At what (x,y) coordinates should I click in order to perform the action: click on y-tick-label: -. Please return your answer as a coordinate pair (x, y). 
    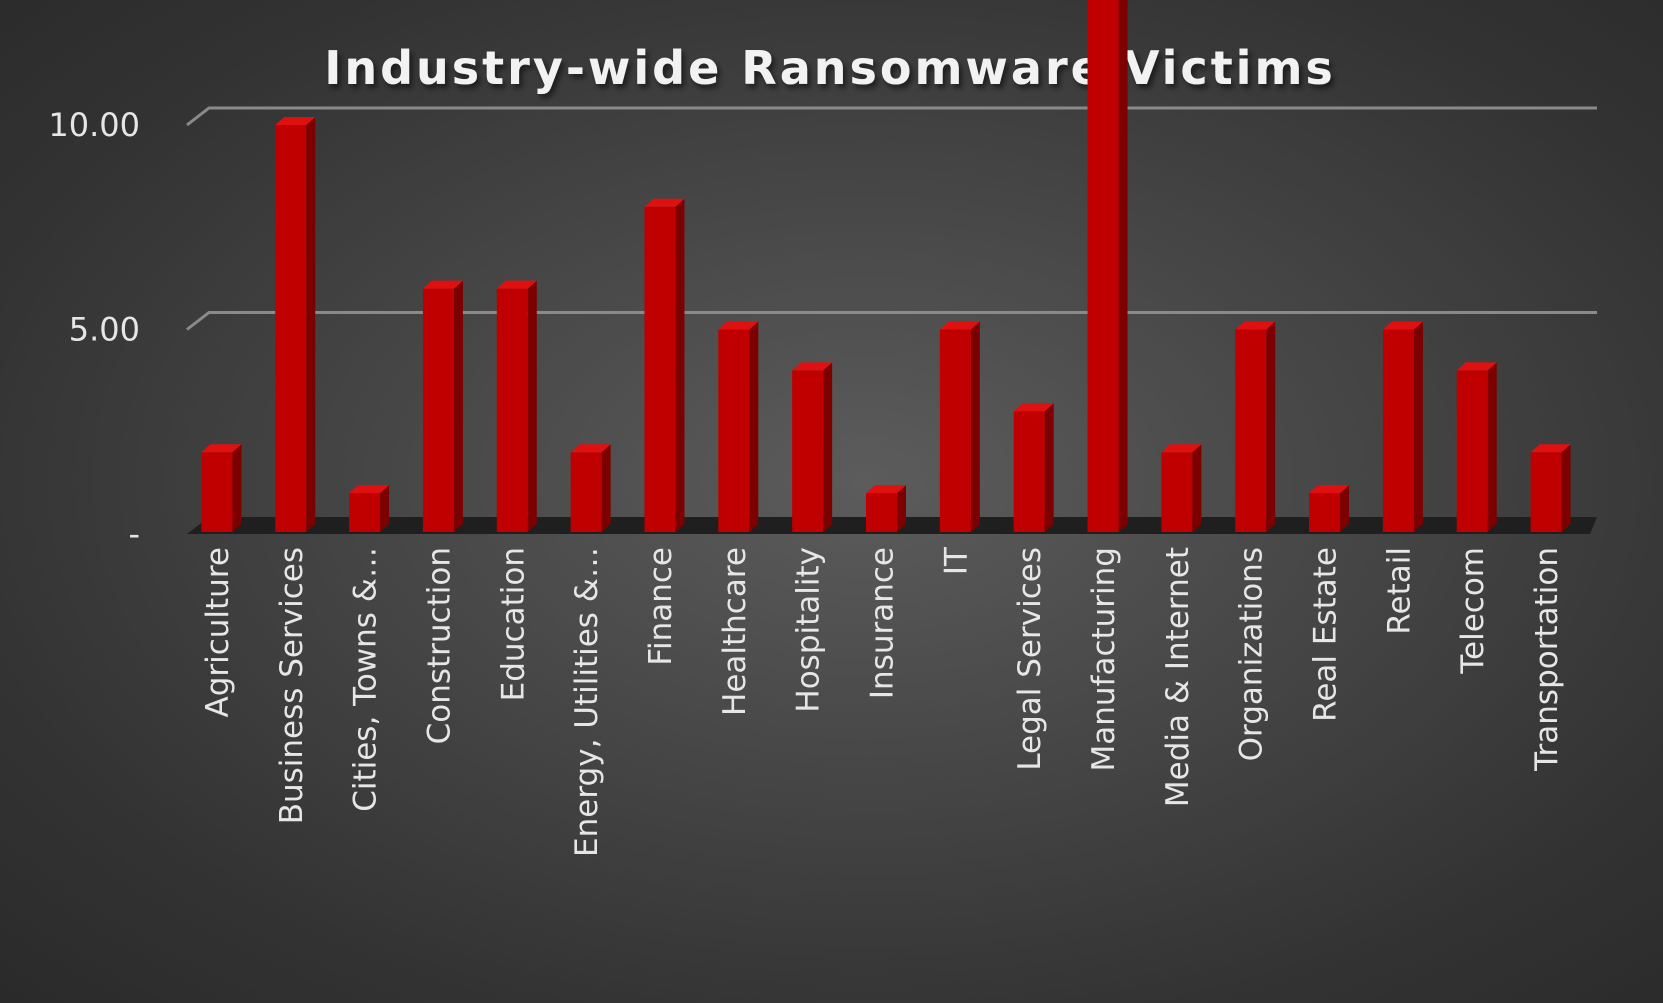
    Looking at the image, I should click on (134, 534).